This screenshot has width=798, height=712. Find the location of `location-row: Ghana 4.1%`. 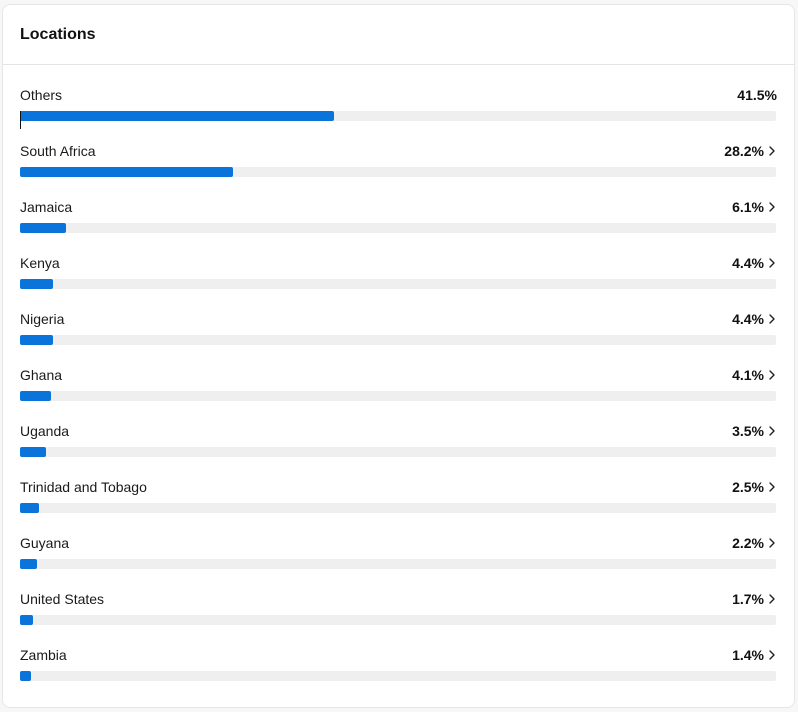

location-row: Ghana 4.1% is located at coordinates (398, 391).